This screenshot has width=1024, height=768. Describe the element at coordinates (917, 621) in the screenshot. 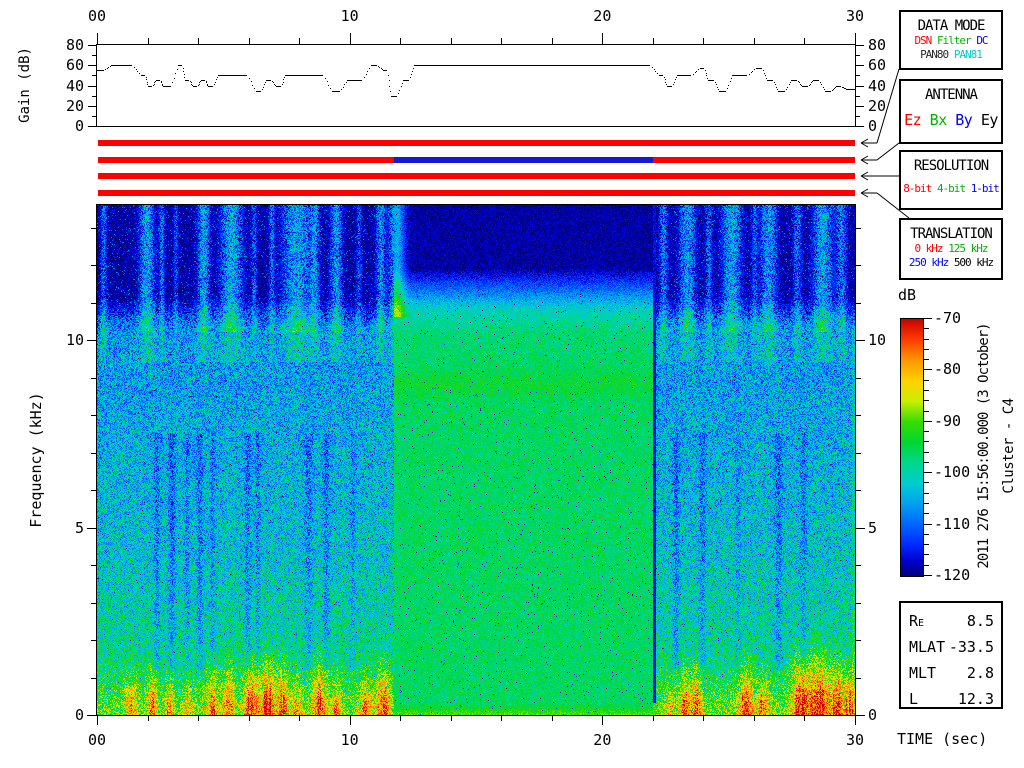

I see `ephemeris-label: RE` at that location.